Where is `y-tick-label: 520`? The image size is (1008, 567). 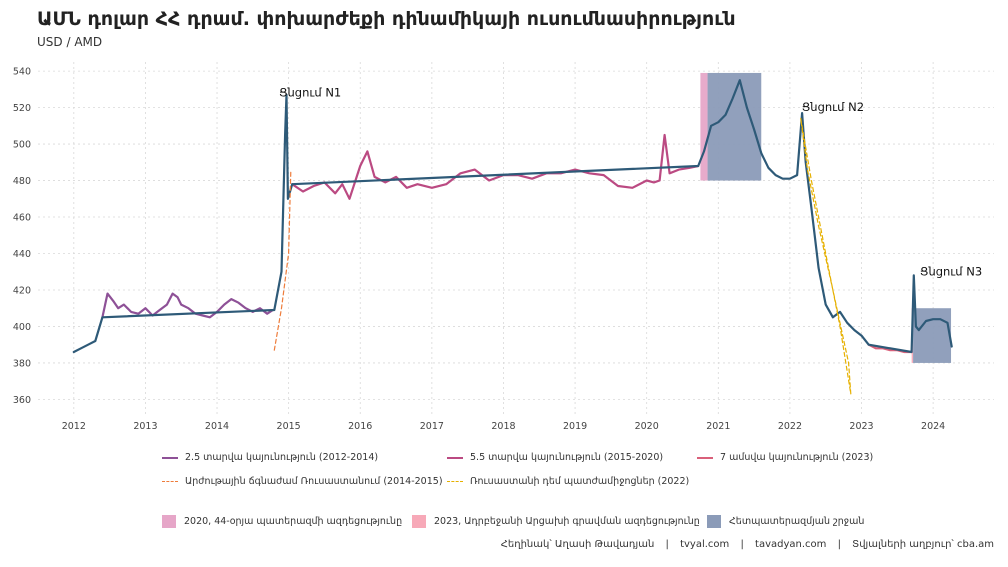
y-tick-label: 520 is located at coordinates (22, 108).